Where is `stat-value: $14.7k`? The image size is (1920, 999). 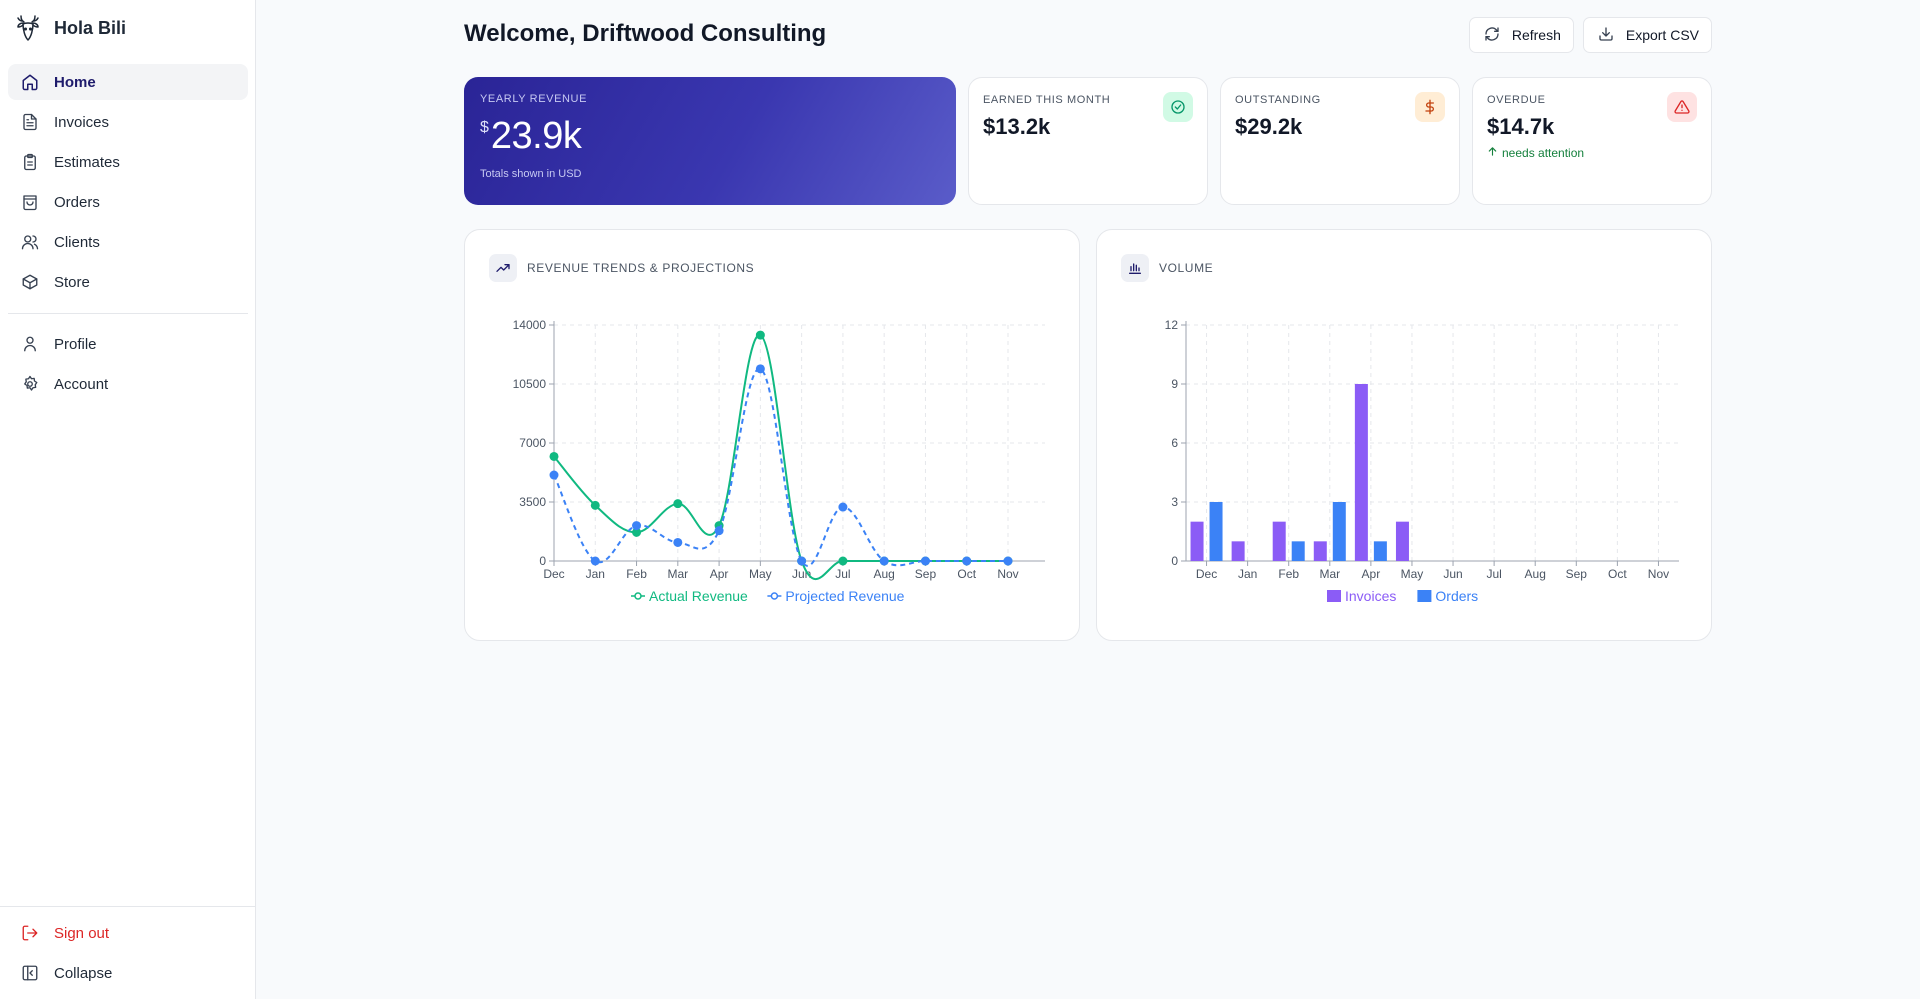
stat-value: $14.7k is located at coordinates (1521, 126).